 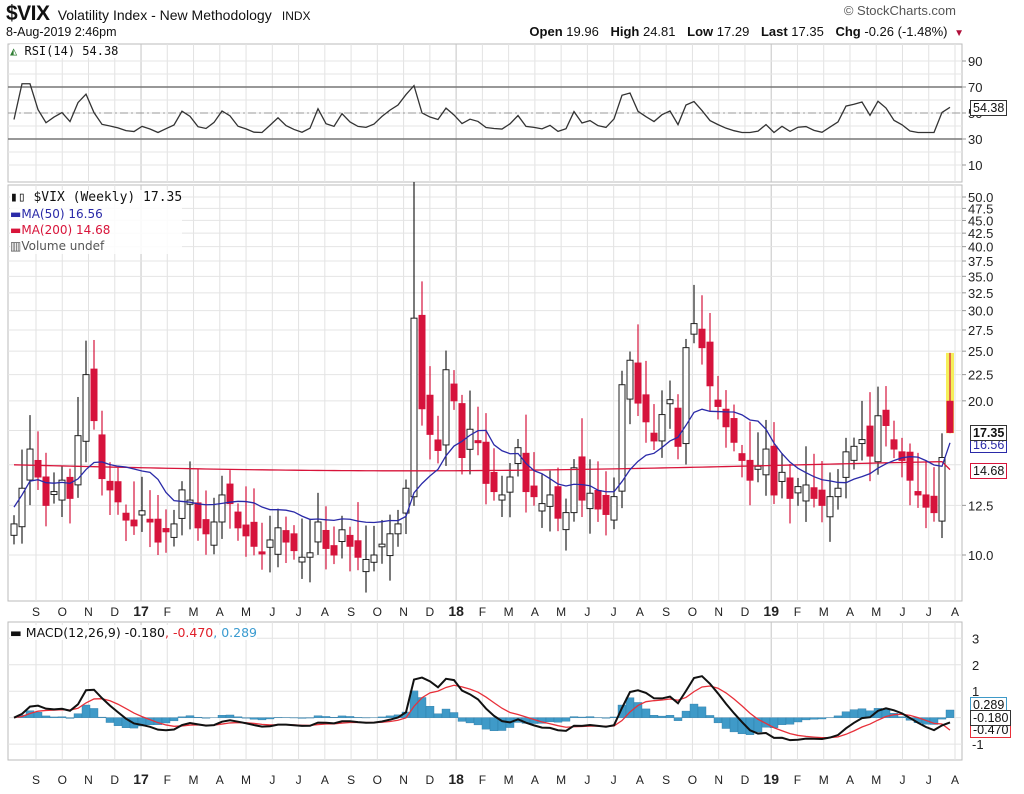 I want to click on low-value: 17.29, so click(x=733, y=31).